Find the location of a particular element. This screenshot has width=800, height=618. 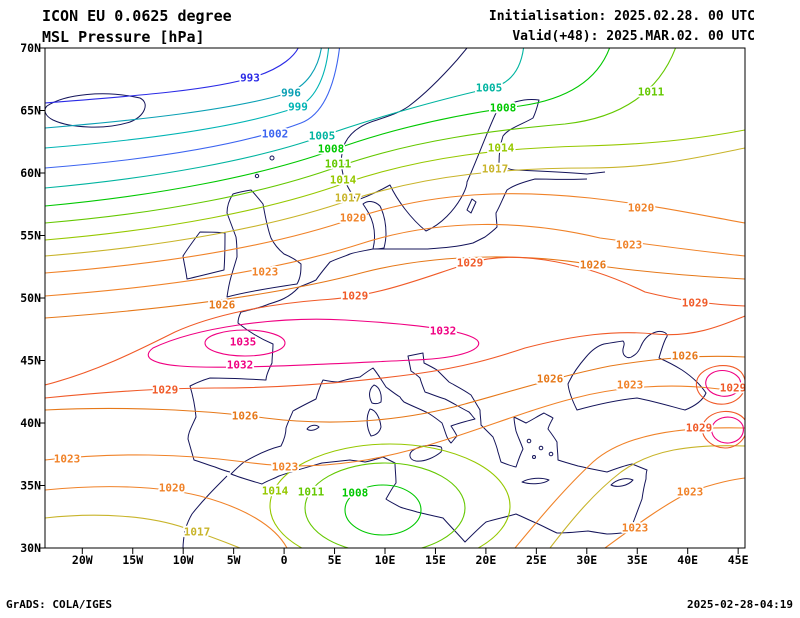

lon-tick-label: 5W is located at coordinates (234, 560).